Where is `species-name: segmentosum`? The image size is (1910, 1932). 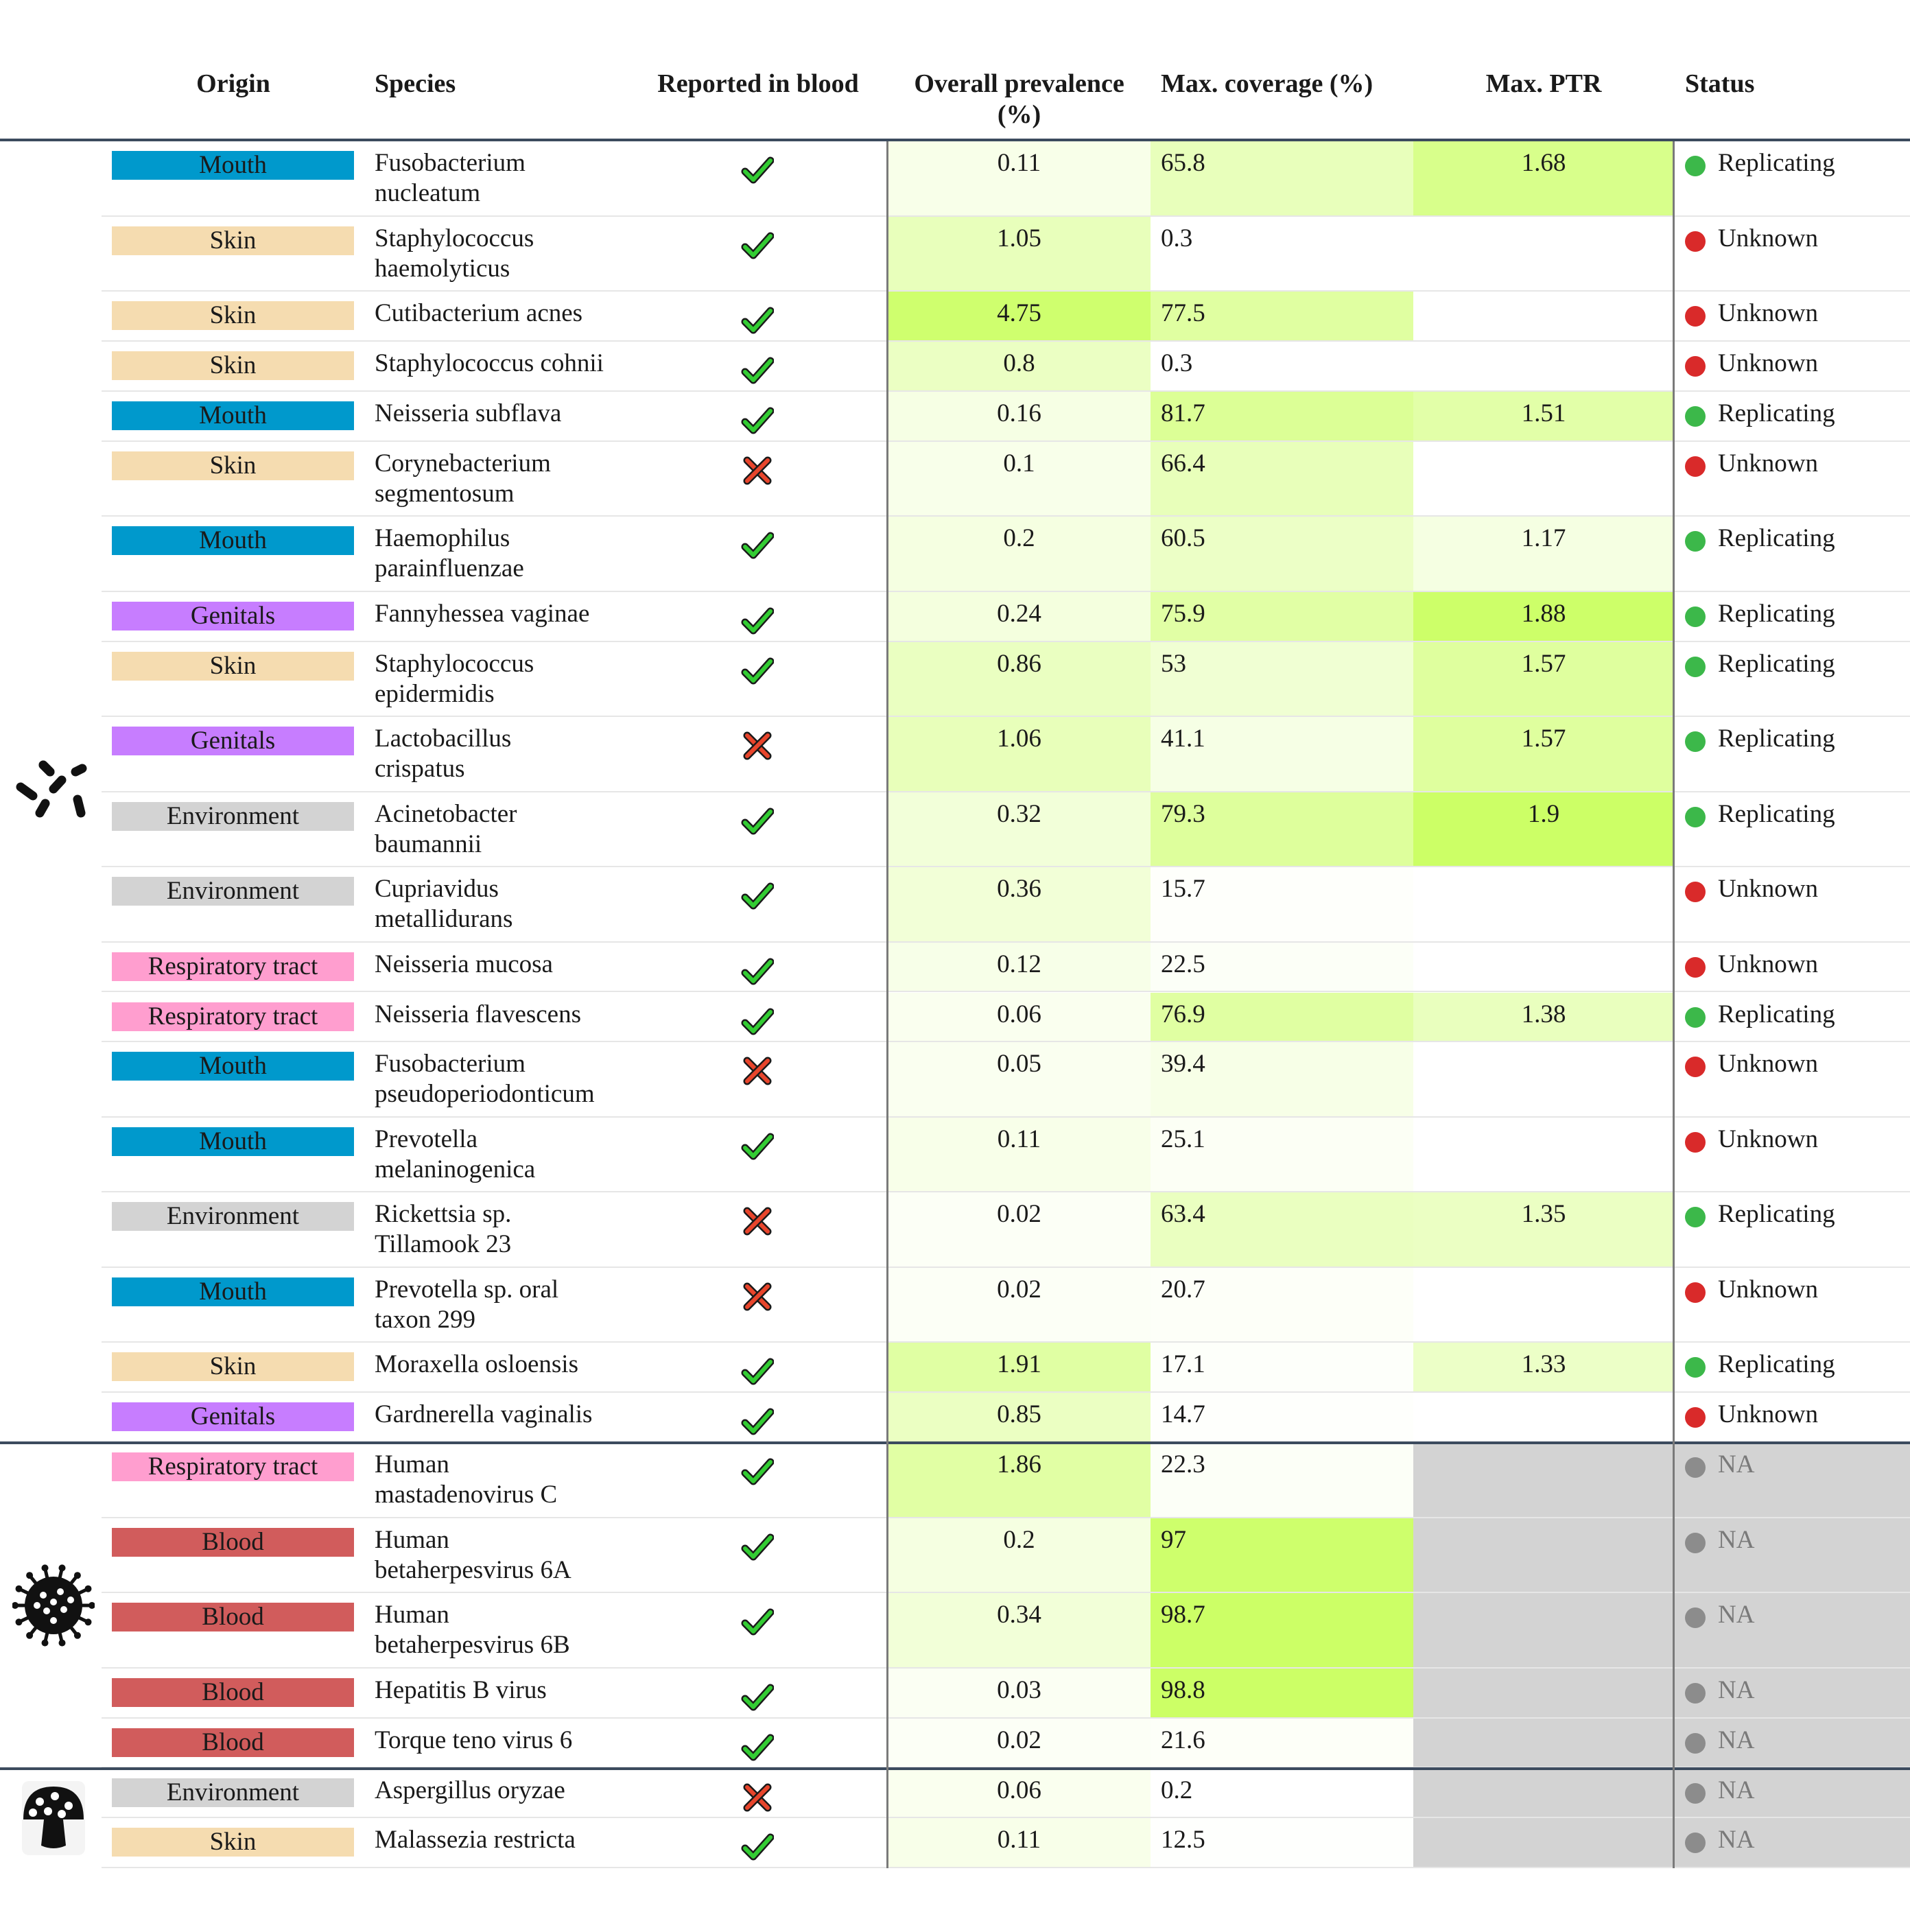 species-name: segmentosum is located at coordinates (445, 493).